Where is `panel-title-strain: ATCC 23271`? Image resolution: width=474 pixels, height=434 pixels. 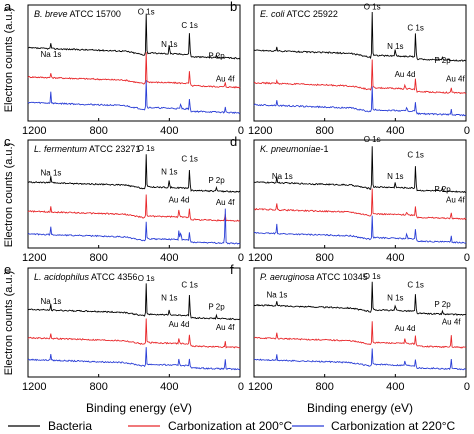 panel-title-strain: ATCC 23271 is located at coordinates (113, 149).